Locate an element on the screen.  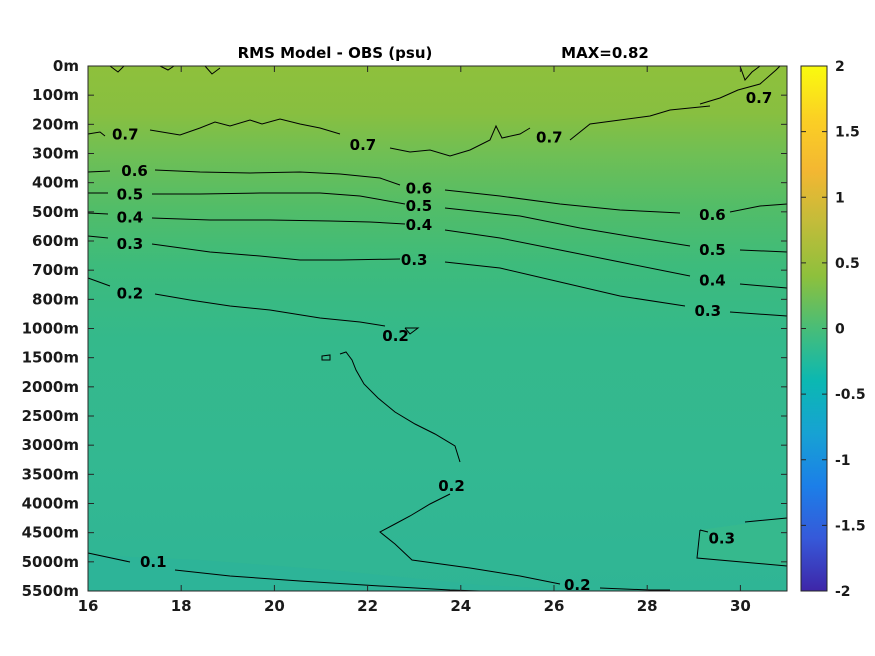
colorbar-tick-label: 2 is located at coordinates (840, 67).